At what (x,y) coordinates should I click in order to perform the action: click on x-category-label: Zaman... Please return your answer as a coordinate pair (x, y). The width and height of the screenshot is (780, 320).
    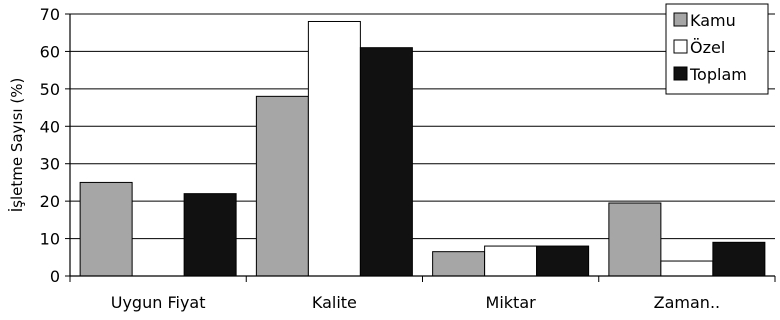
    Looking at the image, I should click on (687, 302).